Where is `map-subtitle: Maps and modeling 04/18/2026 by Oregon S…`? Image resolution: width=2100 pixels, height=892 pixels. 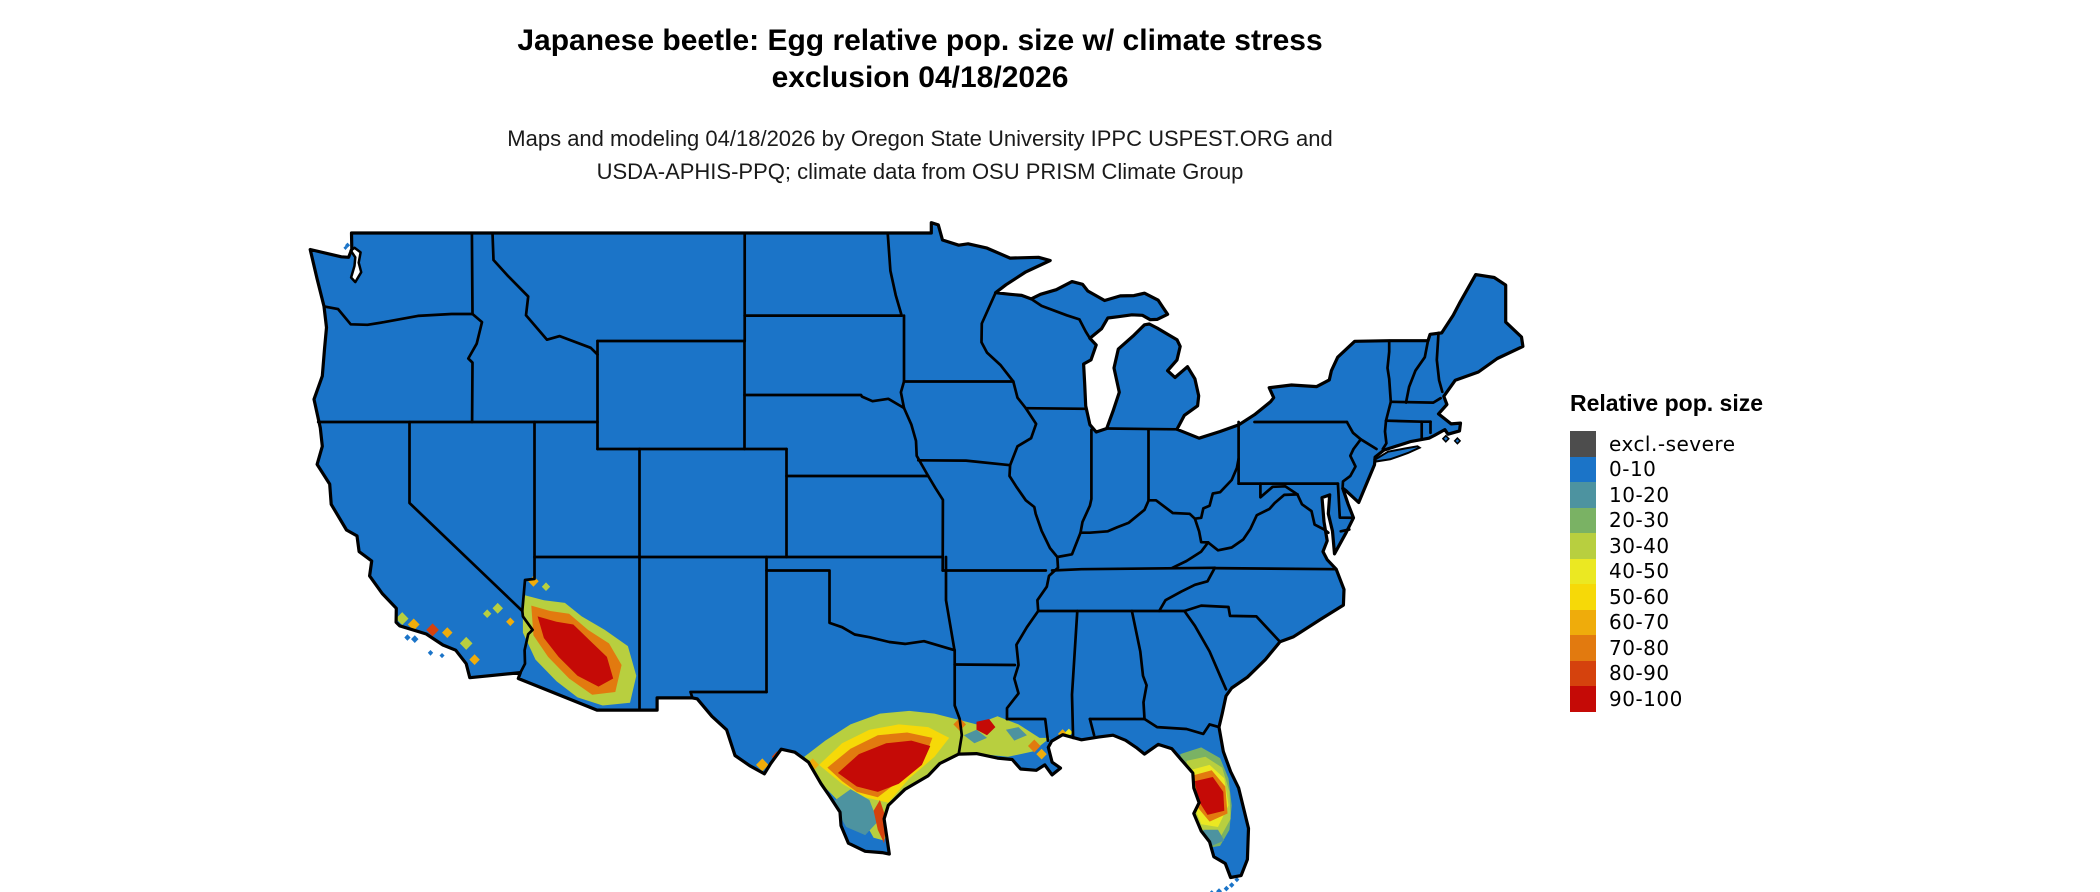 map-subtitle: Maps and modeling 04/18/2026 by Oregon S… is located at coordinates (920, 155).